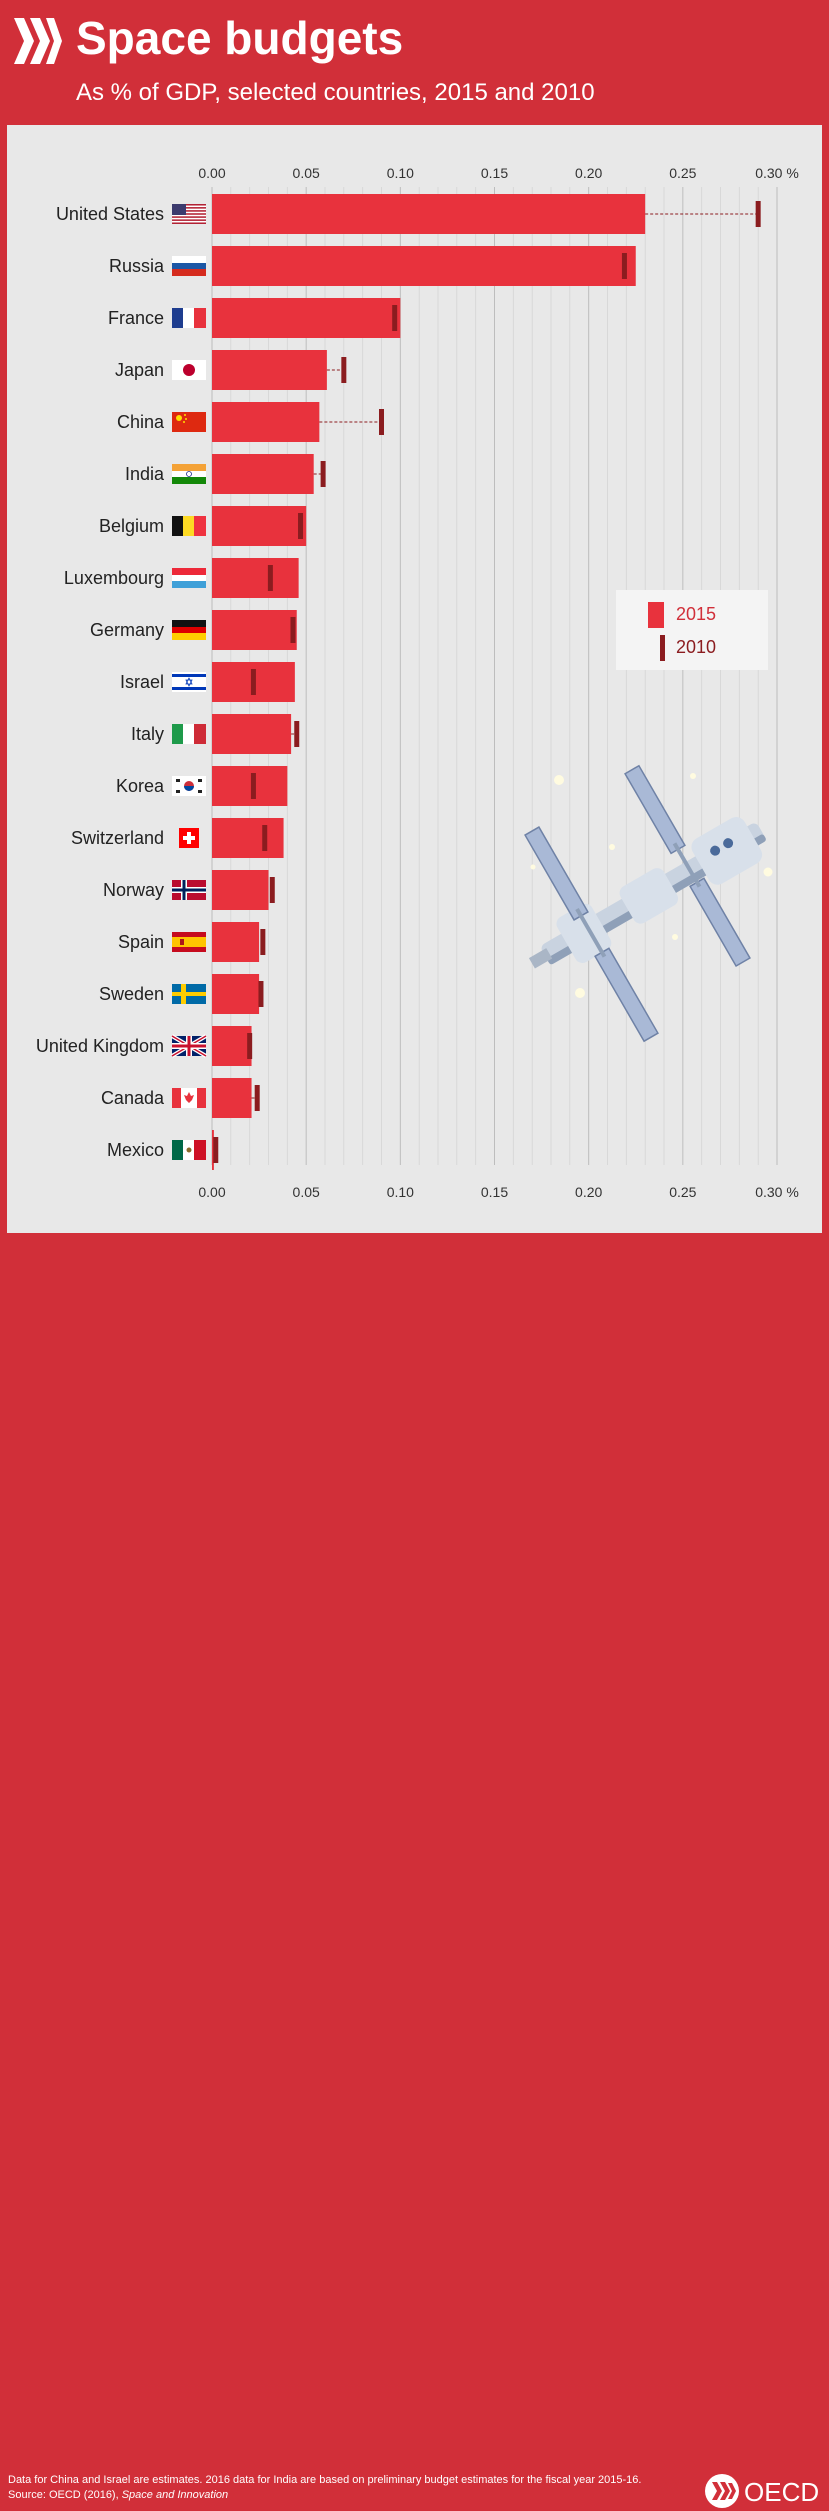  I want to click on sweden-flag-icon, so click(189, 994).